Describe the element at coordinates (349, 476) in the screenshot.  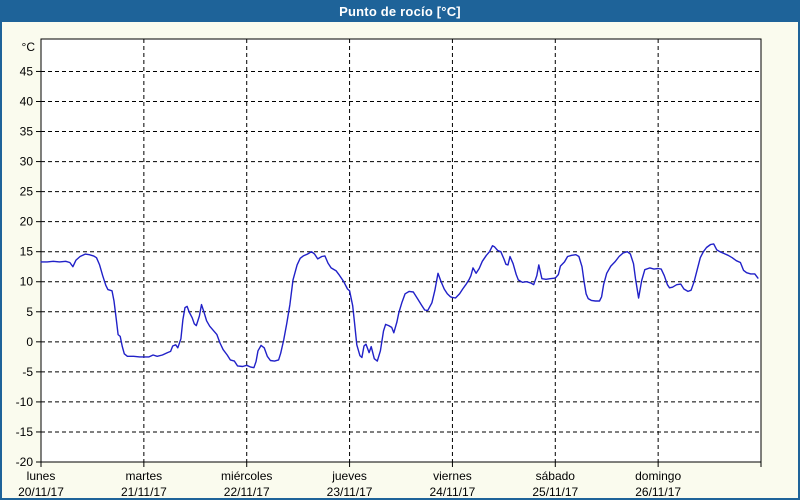
I see `x-day-label: jueves` at that location.